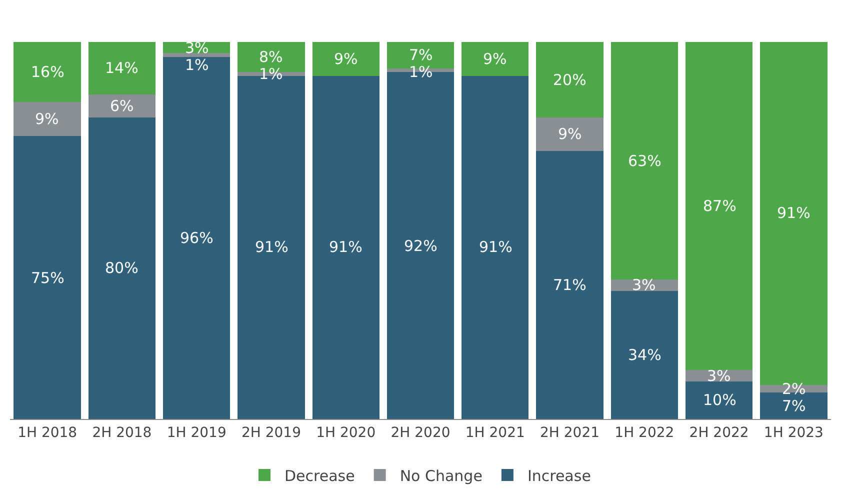  I want to click on data-label: 6%, so click(122, 106).